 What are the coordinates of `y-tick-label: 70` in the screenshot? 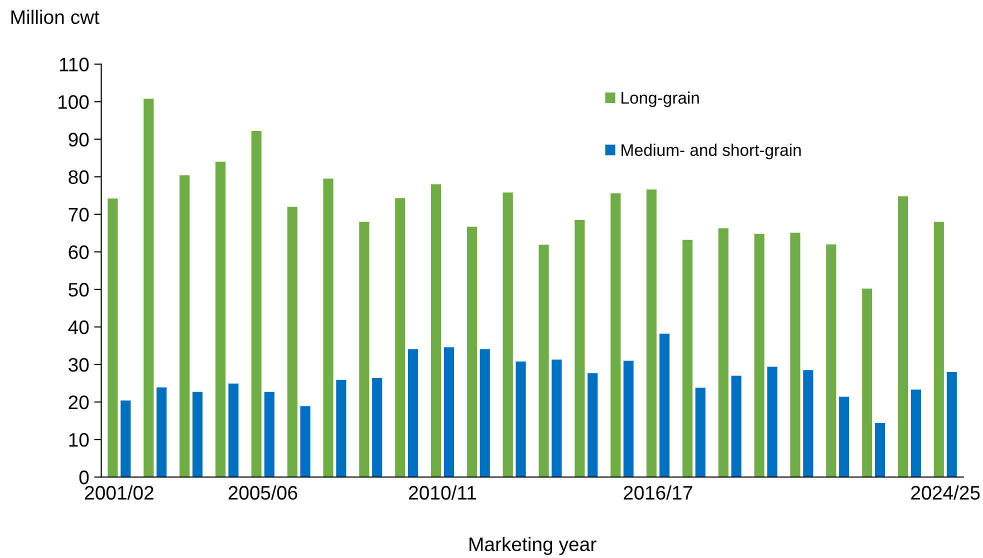 It's located at (78, 215).